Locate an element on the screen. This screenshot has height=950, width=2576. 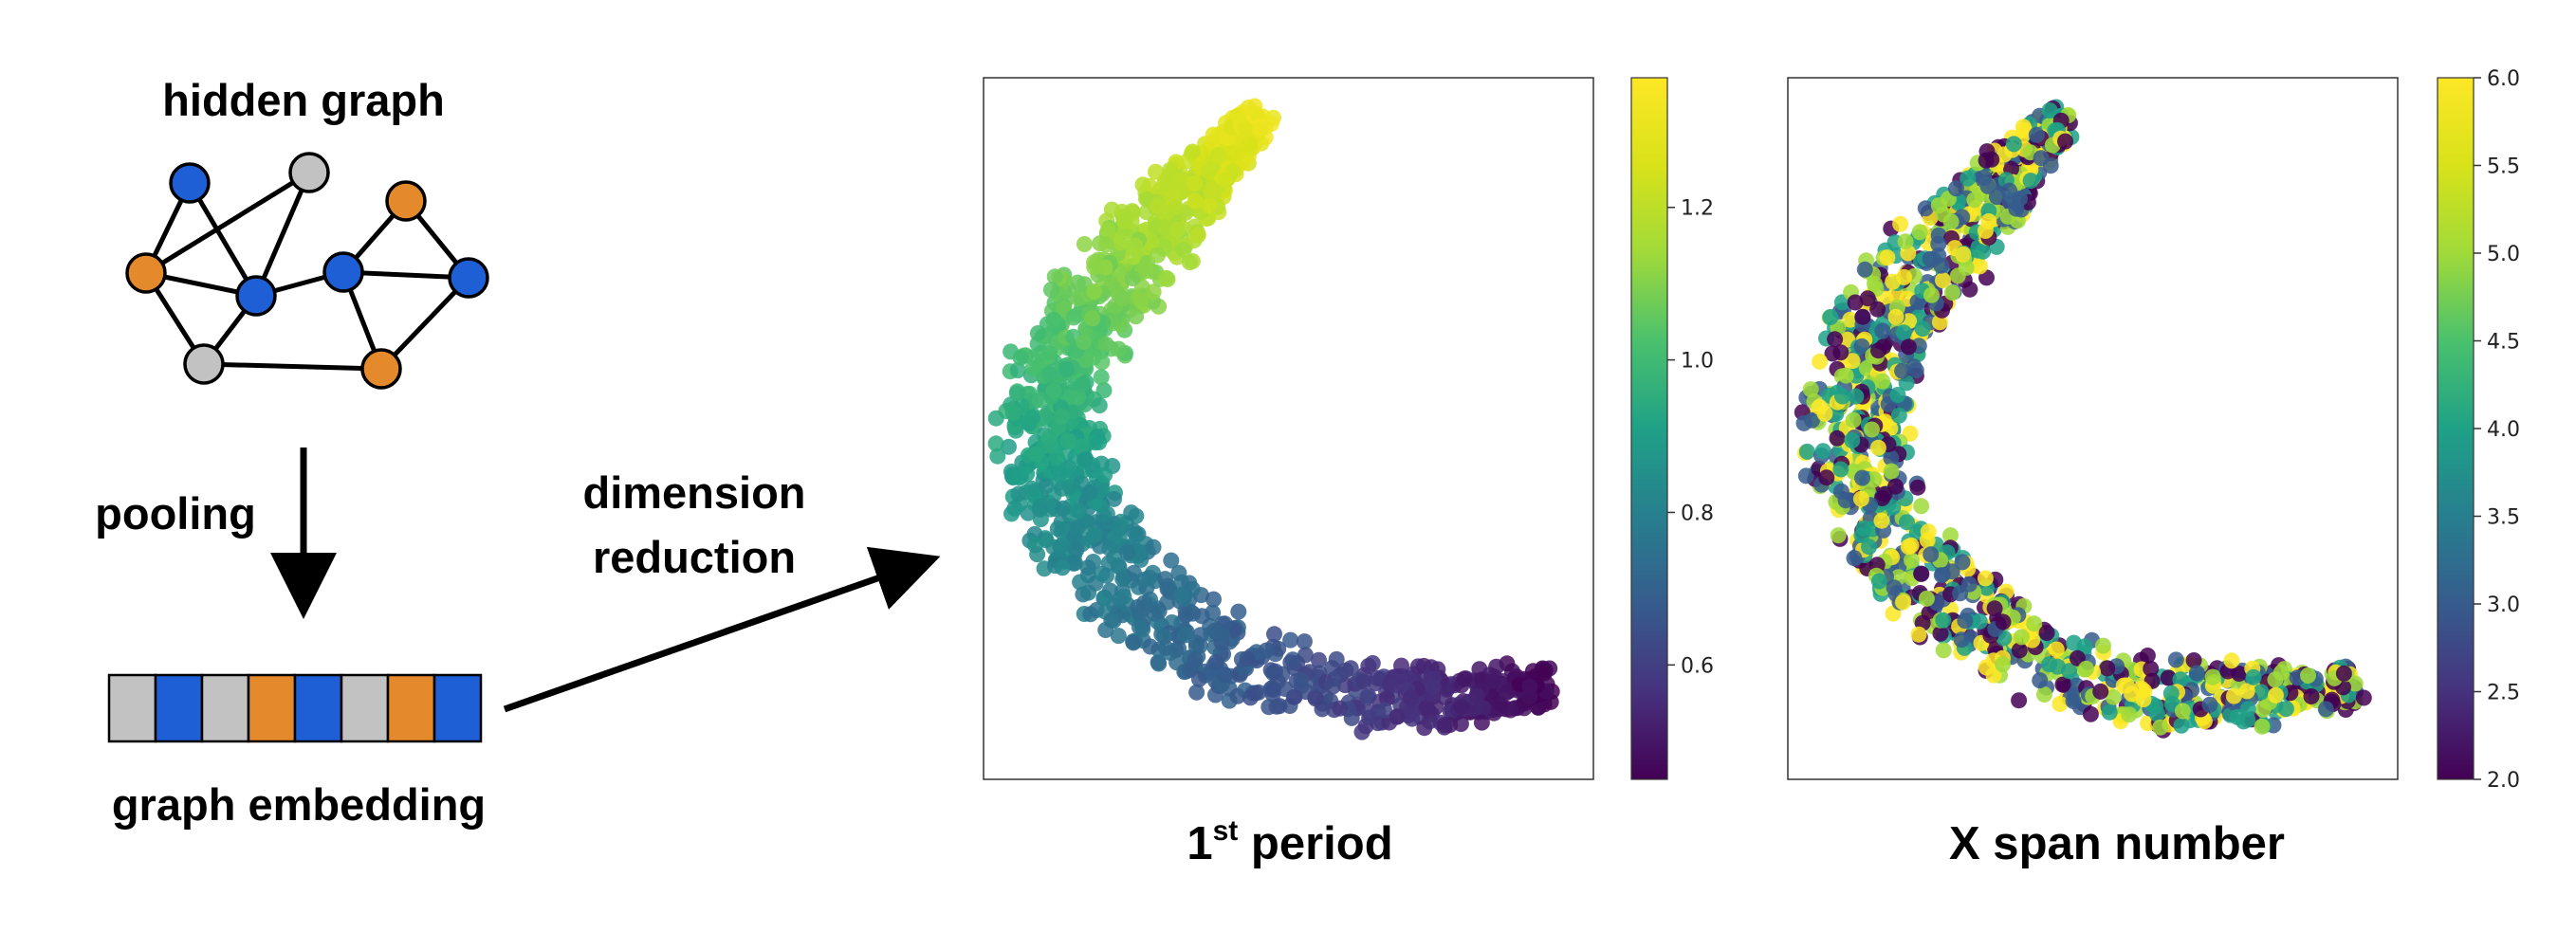
graph-node-blue is located at coordinates (256, 296).